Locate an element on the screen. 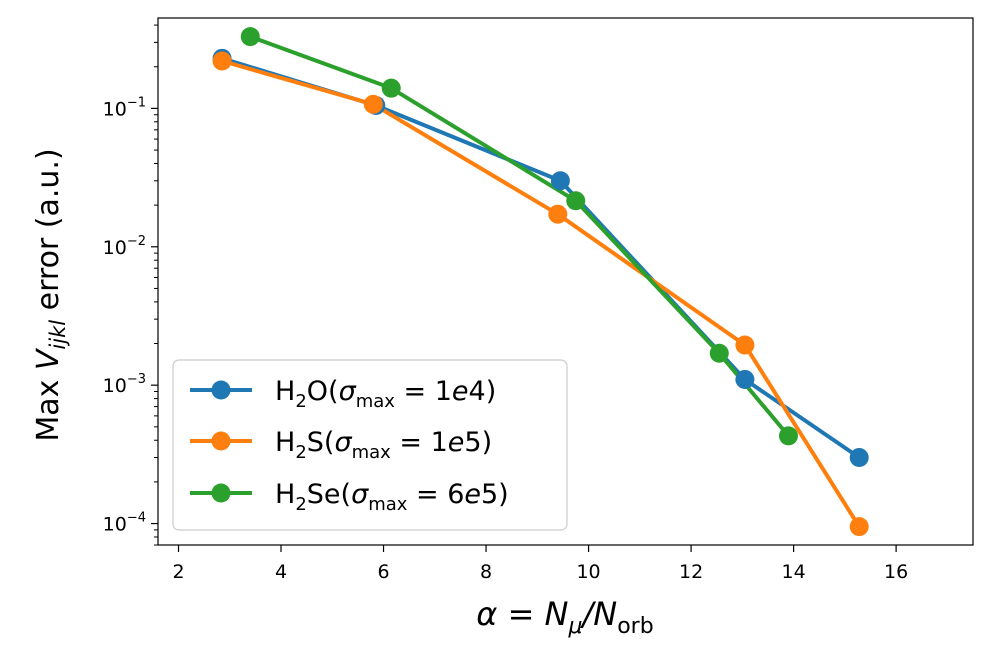 The width and height of the screenshot is (996, 669). x-label-slash: / is located at coordinates (587, 614).